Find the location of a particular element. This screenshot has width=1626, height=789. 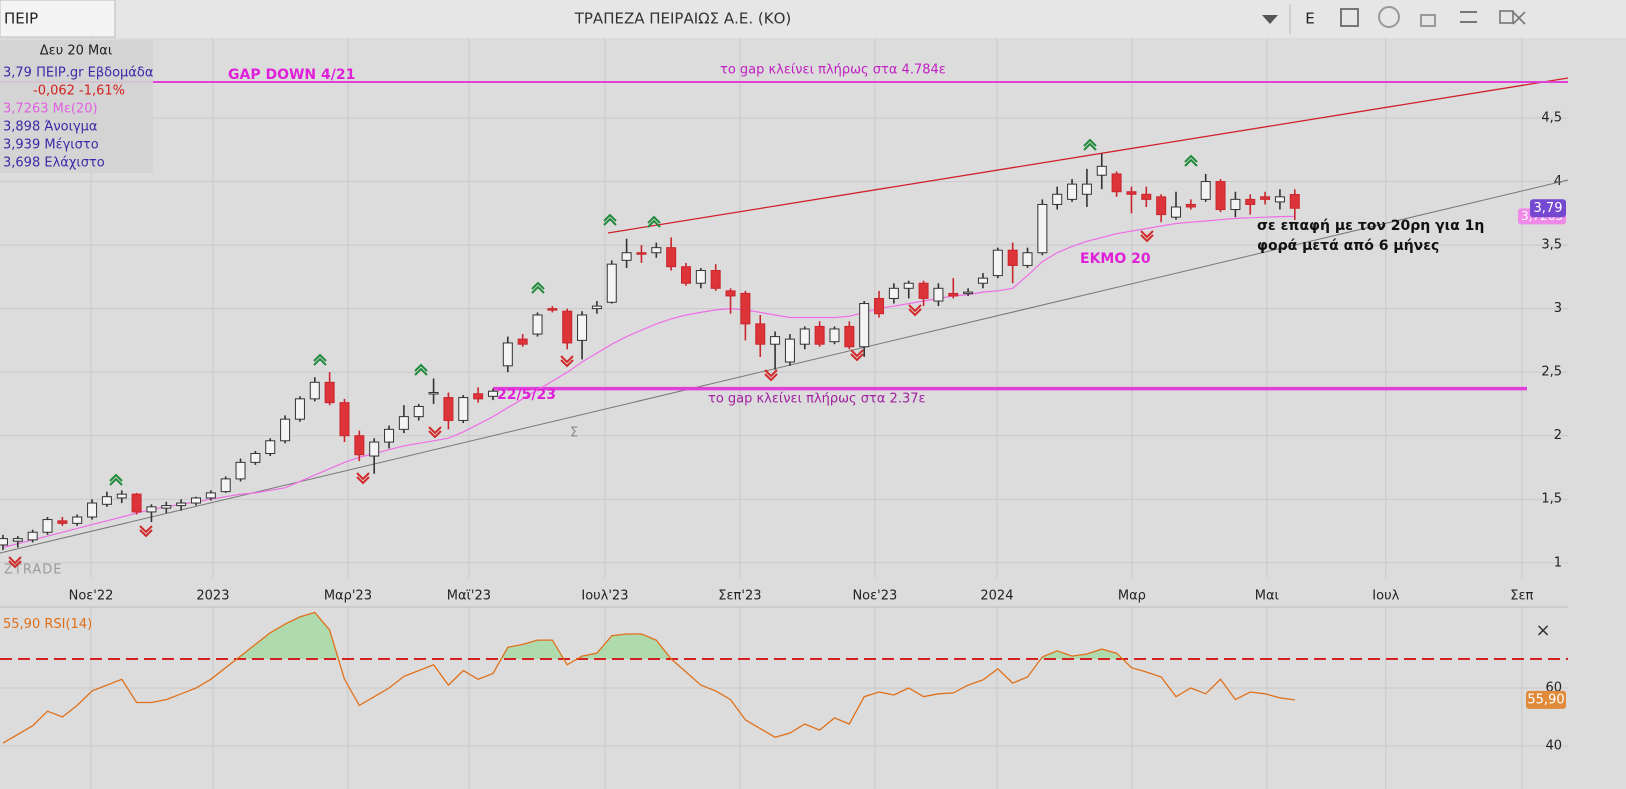

last-price-label: 3,79 is located at coordinates (1548, 208).